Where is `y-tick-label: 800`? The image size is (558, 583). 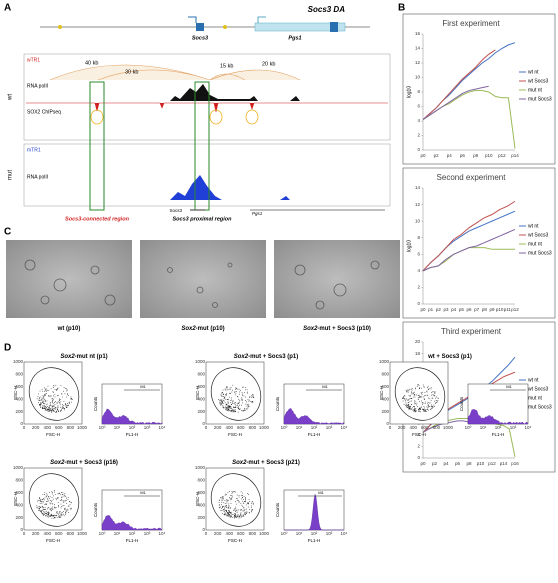 y-tick-label: 800 is located at coordinates (385, 374).